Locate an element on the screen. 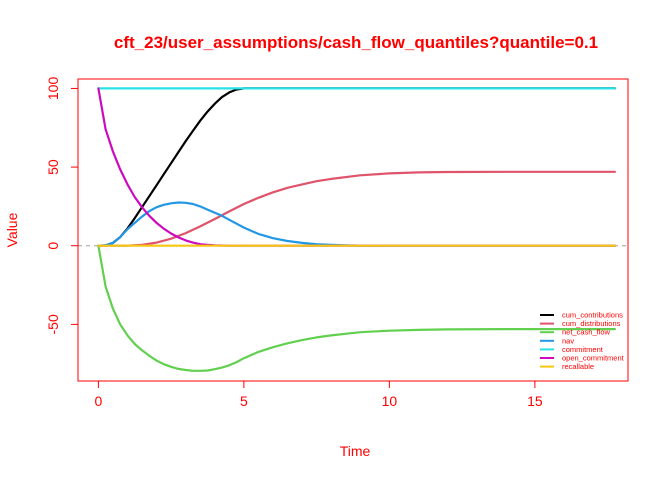 The image size is (672, 480). x-tick-label: 0 is located at coordinates (98, 401).